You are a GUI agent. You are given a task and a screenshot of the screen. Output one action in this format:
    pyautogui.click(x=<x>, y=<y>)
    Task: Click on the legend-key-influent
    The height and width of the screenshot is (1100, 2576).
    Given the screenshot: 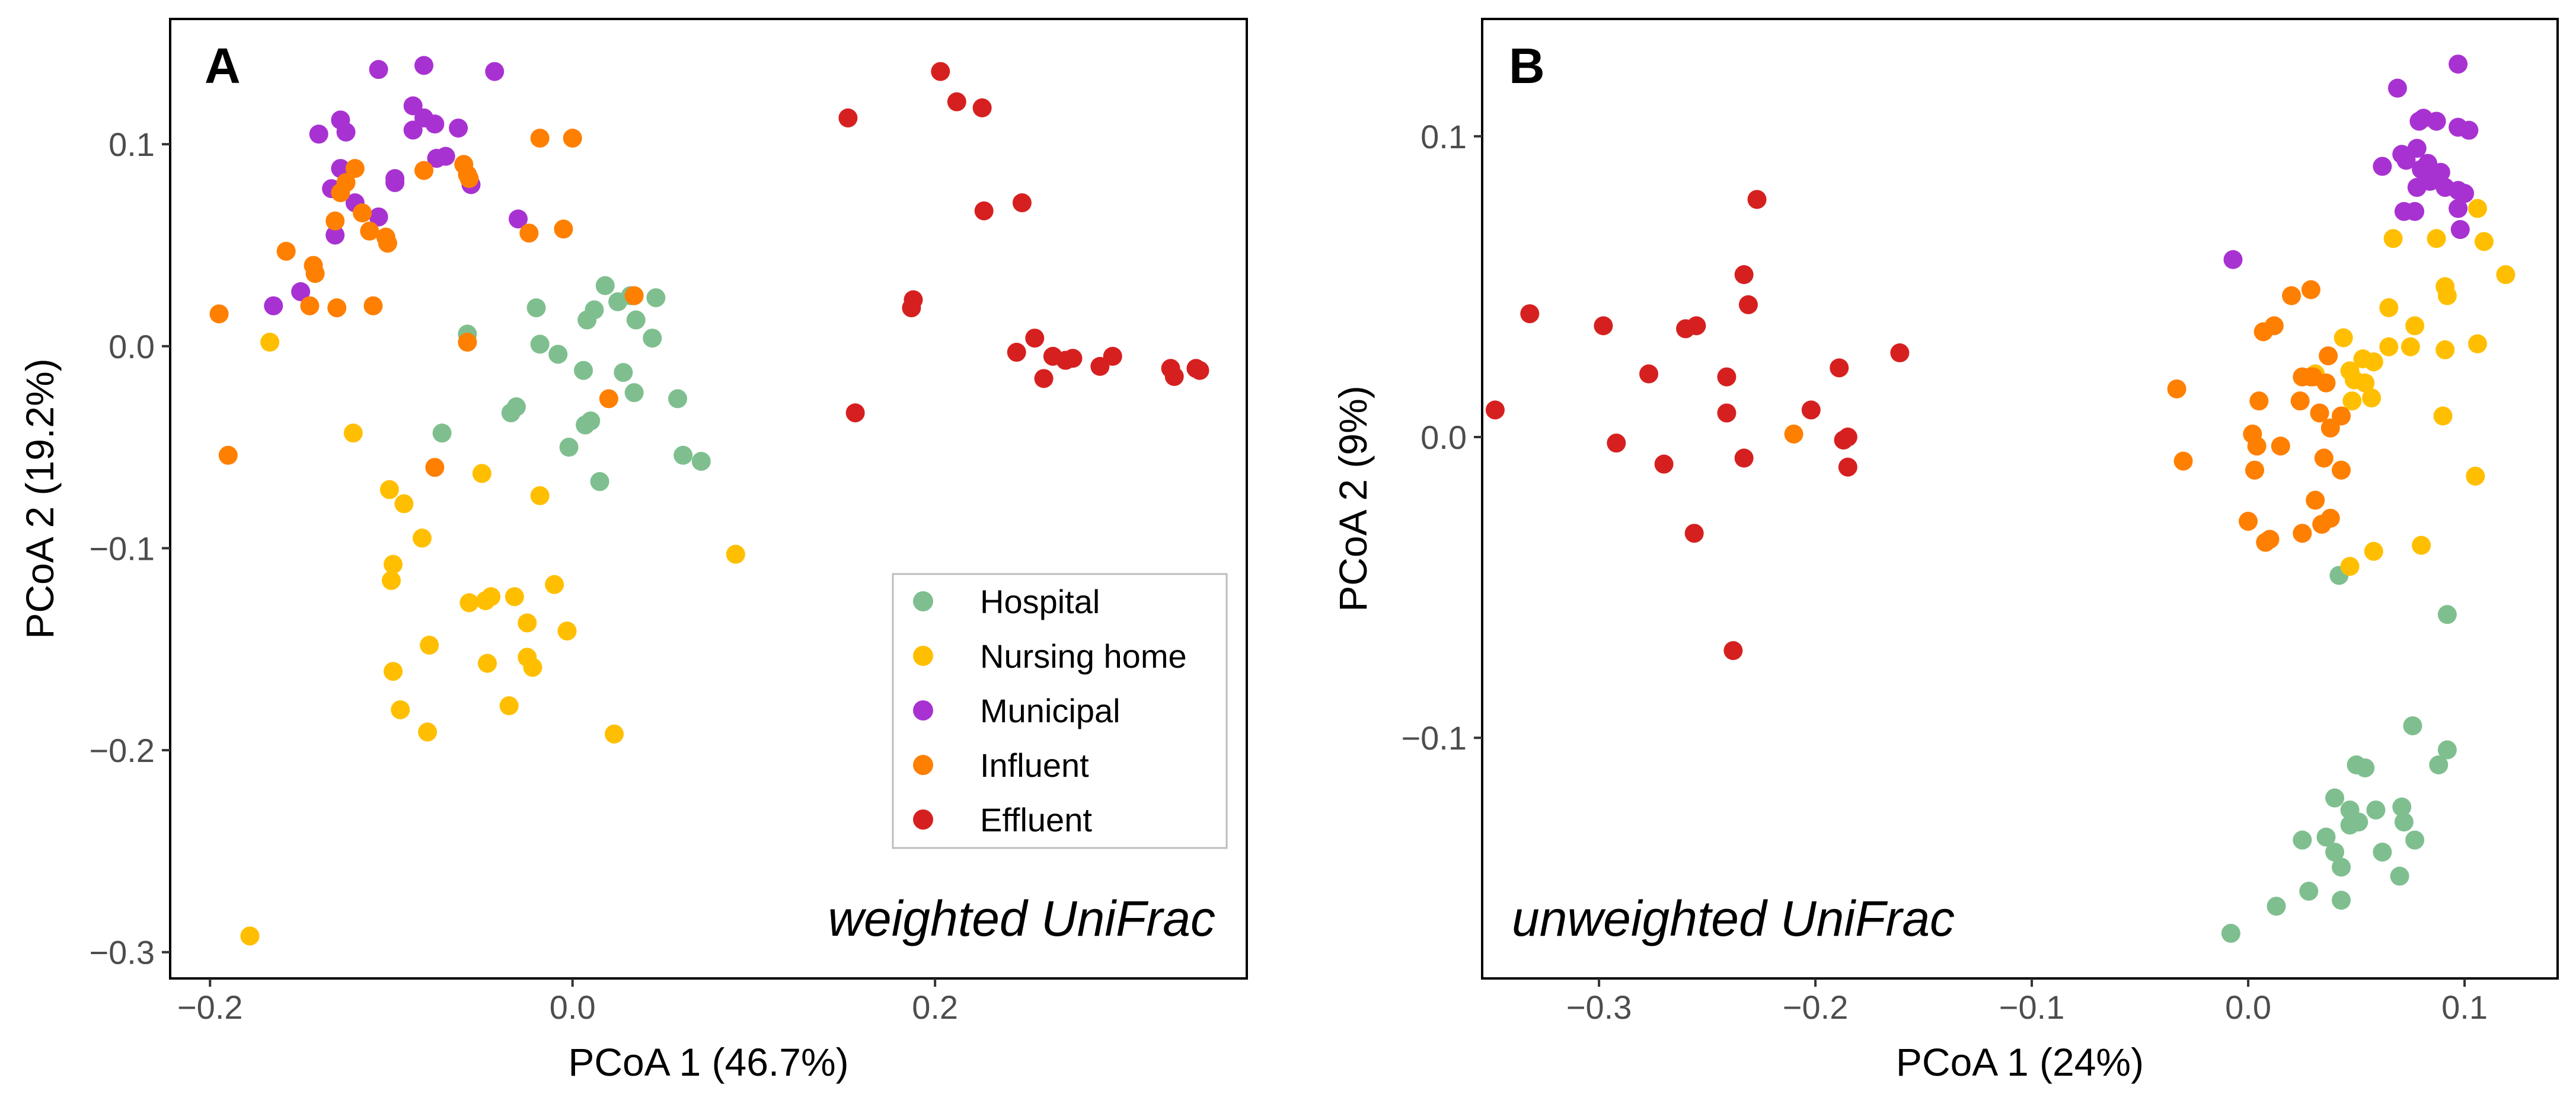 What is the action you would take?
    pyautogui.click(x=923, y=765)
    